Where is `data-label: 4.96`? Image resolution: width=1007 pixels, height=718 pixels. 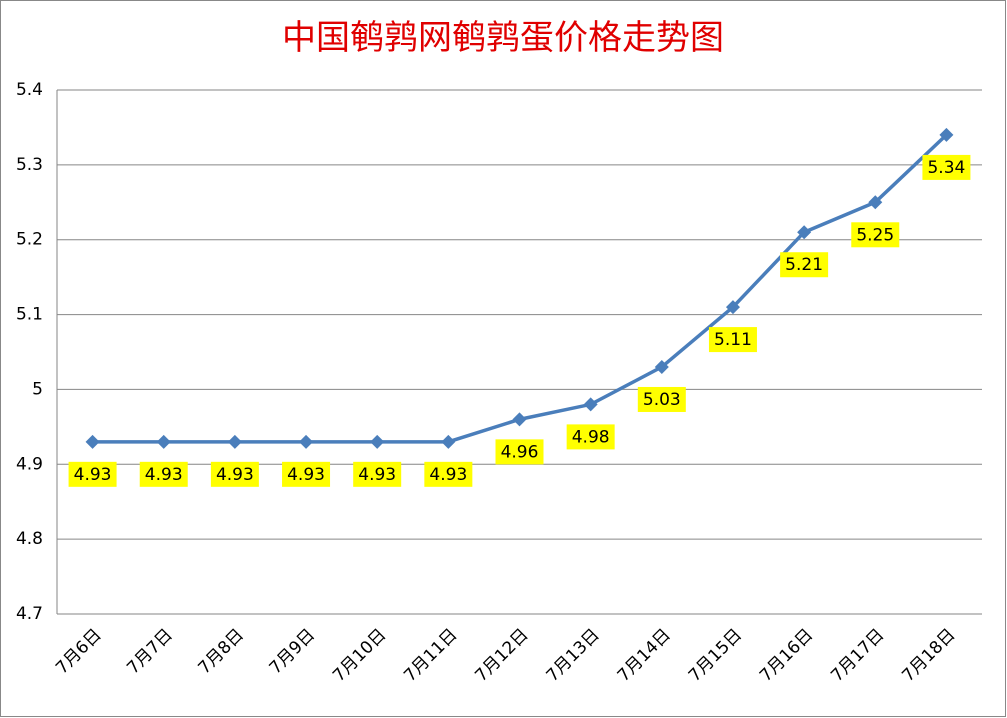
data-label: 4.96 is located at coordinates (519, 452).